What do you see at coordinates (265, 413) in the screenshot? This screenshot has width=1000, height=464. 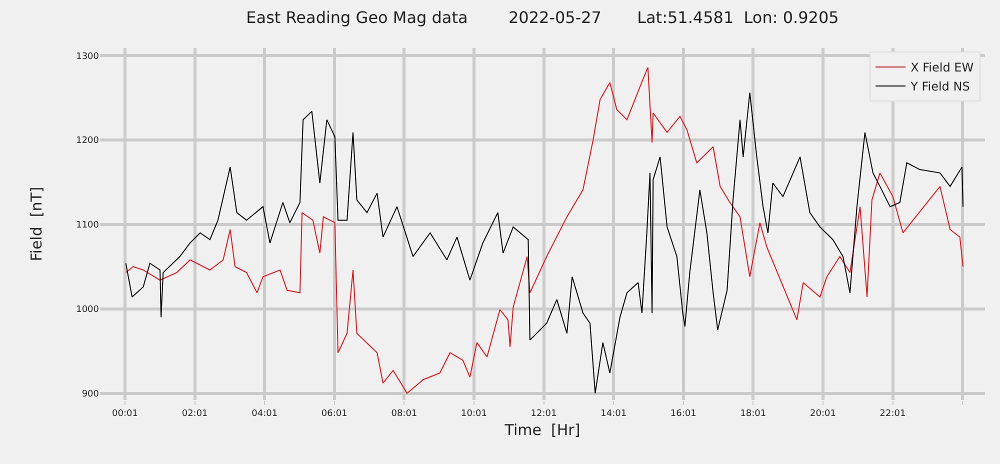 I see `x-tick-label: 04:01` at bounding box center [265, 413].